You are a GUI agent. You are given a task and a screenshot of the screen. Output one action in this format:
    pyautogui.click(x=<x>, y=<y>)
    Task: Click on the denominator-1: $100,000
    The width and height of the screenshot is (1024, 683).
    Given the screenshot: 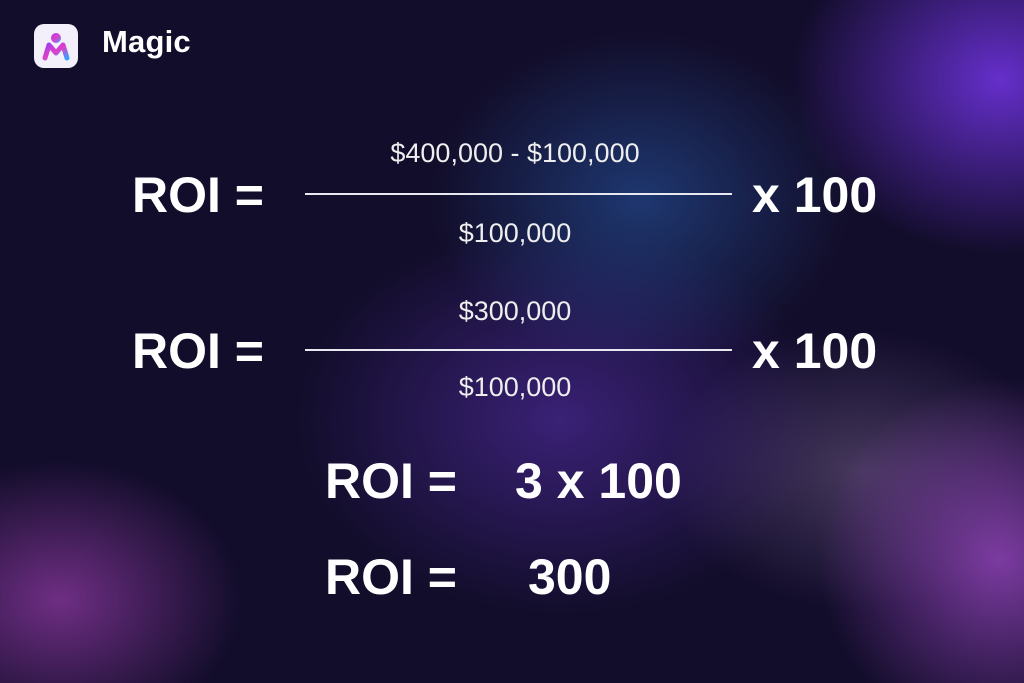 What is the action you would take?
    pyautogui.click(x=515, y=233)
    